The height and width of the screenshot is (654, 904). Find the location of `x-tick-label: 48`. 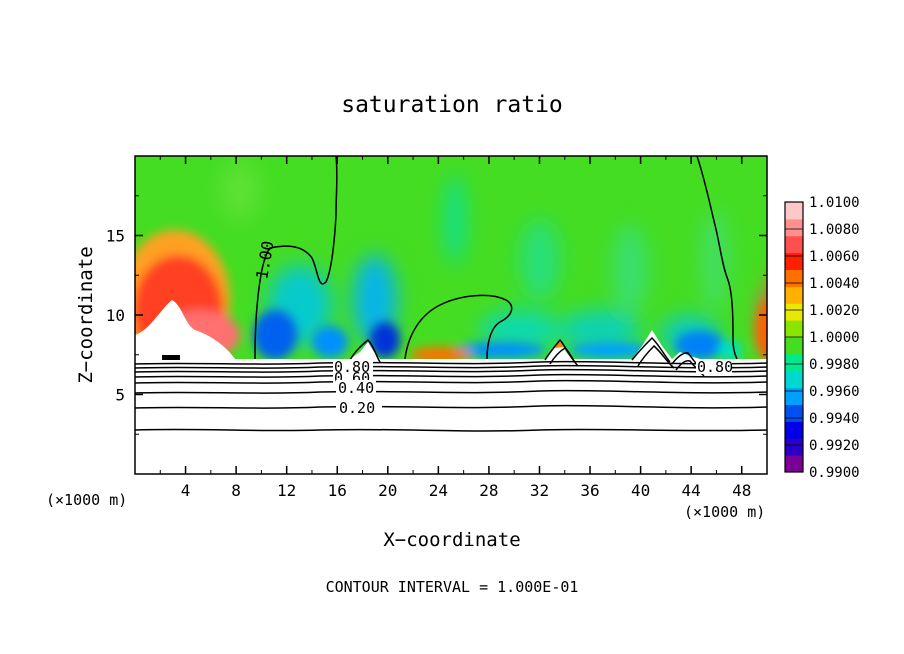

x-tick-label: 48 is located at coordinates (741, 490).